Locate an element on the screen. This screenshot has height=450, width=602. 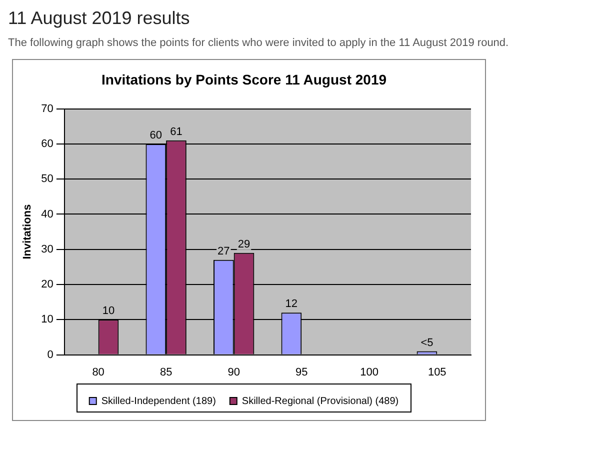
y-tick-label: 30 is located at coordinates (47, 249).